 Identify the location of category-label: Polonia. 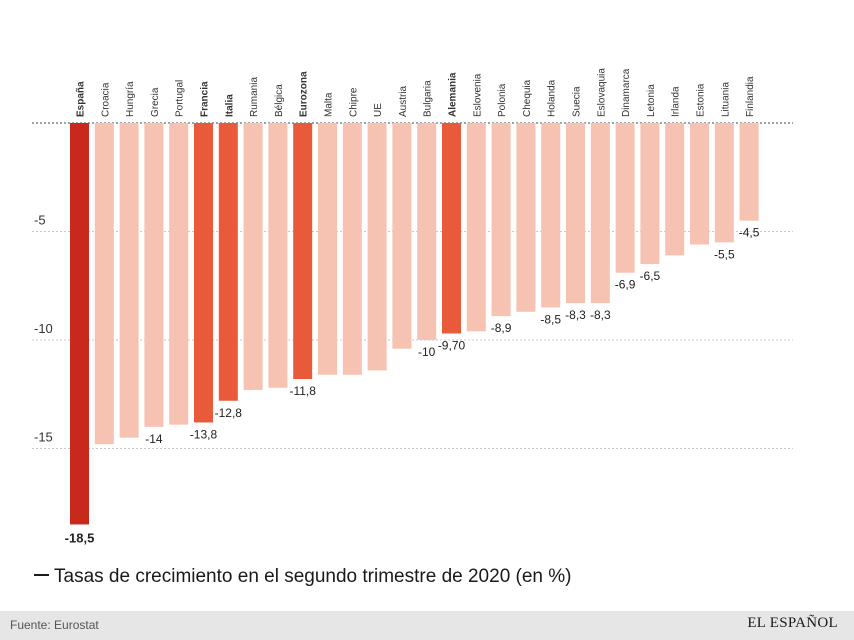
(502, 100).